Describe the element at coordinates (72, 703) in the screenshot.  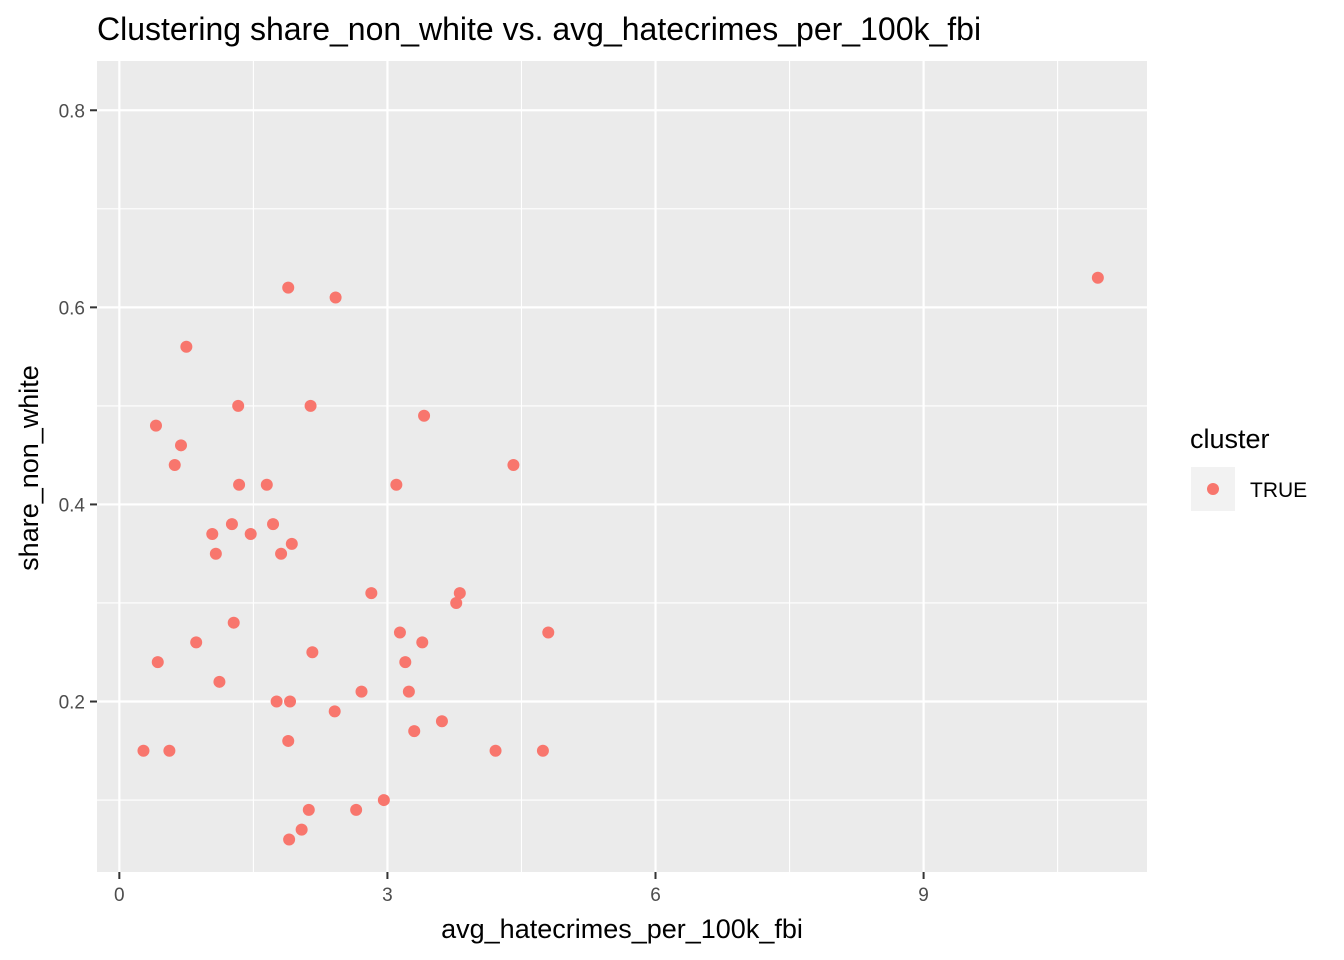
I see `y-tick-label: 0.2` at that location.